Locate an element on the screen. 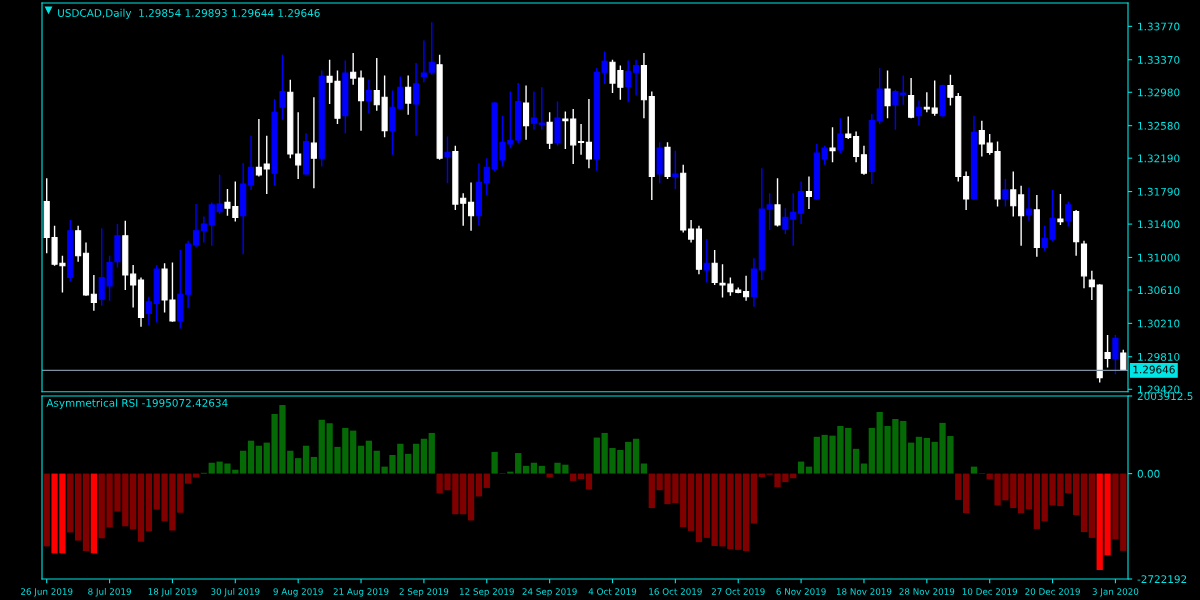 The image size is (1200, 600). y-tick-label: 1.31400 is located at coordinates (1159, 224).